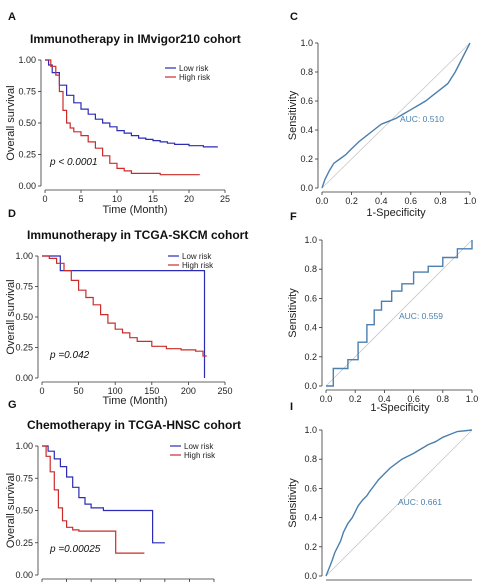  I want to click on x-tick-label: 250, so click(224, 391).